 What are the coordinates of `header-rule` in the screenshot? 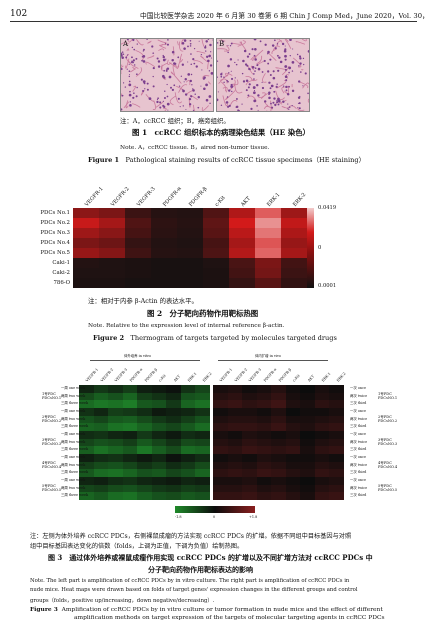 It's located at (213, 21).